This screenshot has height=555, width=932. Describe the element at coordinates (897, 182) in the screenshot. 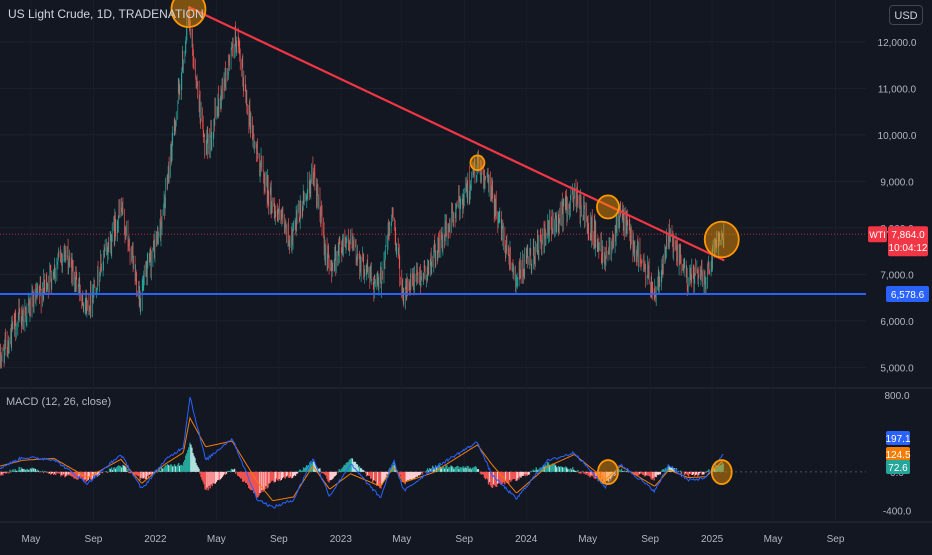

I see `price-tick-label: 9,000.0` at that location.